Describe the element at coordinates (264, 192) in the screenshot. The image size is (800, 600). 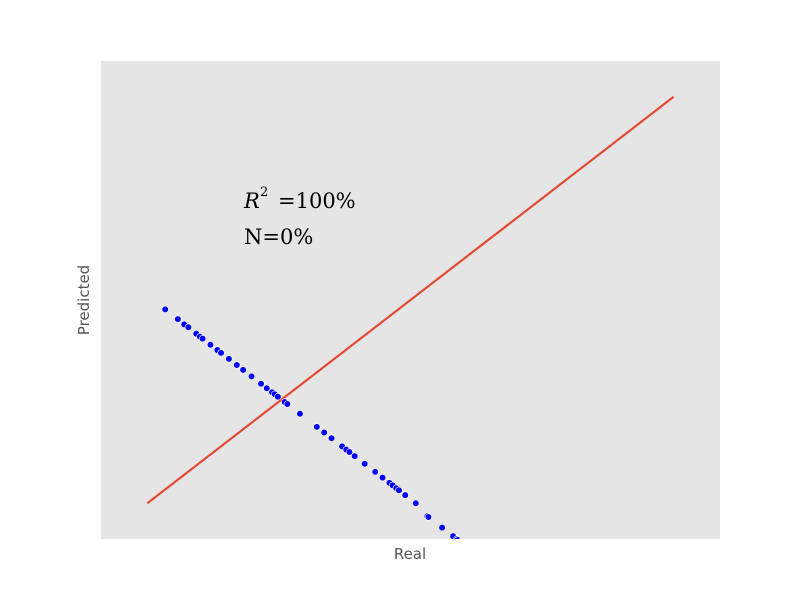
I see `r2-exponent: 2` at that location.